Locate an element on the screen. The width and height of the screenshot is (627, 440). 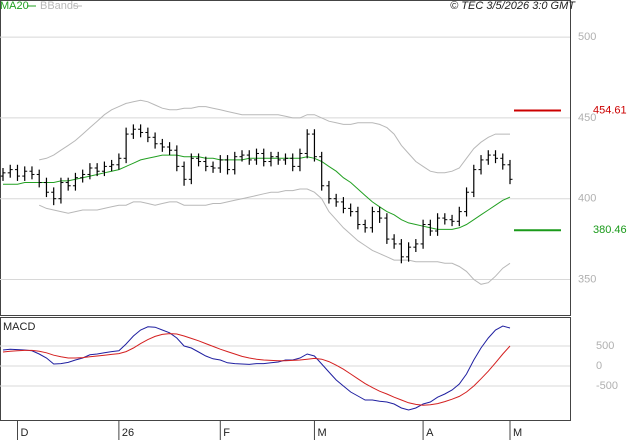
y-tick-label: 0 is located at coordinates (599, 366).